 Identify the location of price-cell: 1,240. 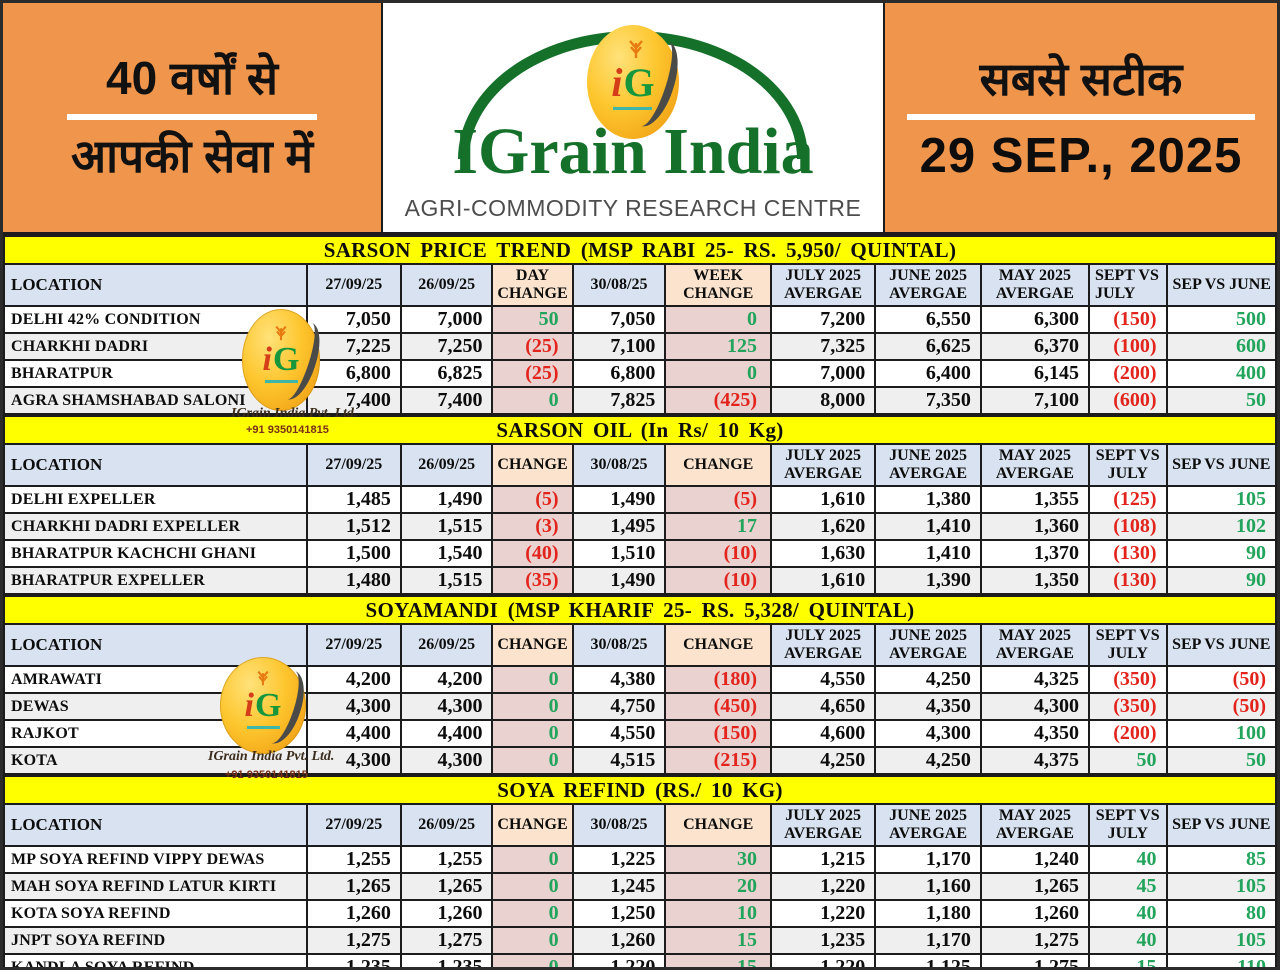
(1034, 859).